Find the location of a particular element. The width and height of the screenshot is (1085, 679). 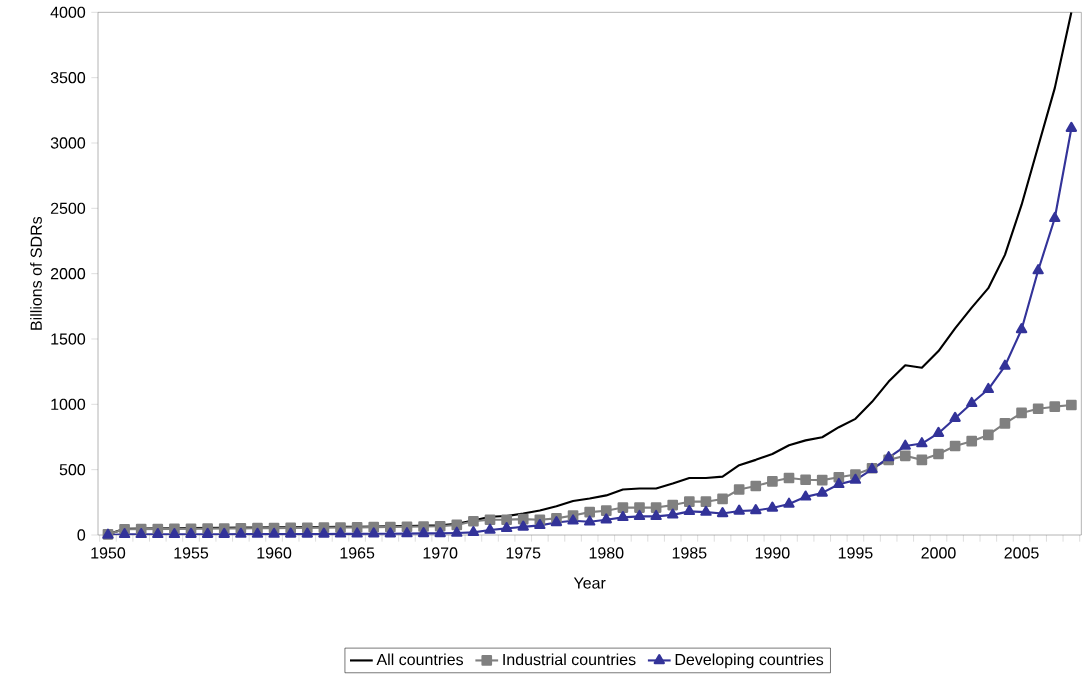

x-tick-label: 1970 is located at coordinates (440, 553).